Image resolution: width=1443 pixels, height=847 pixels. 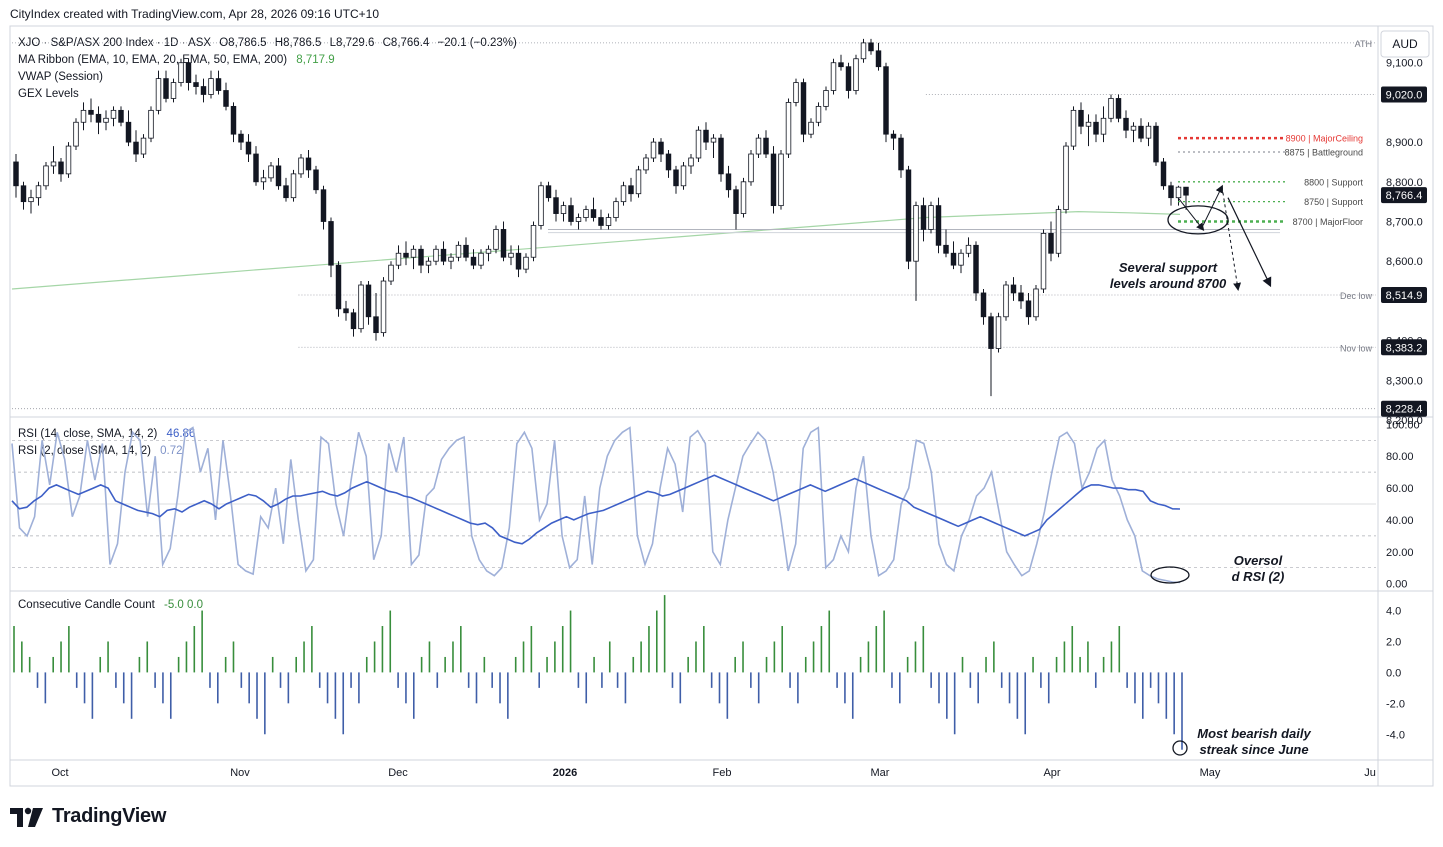 What do you see at coordinates (880, 773) in the screenshot?
I see `time-tick-label: Mar` at bounding box center [880, 773].